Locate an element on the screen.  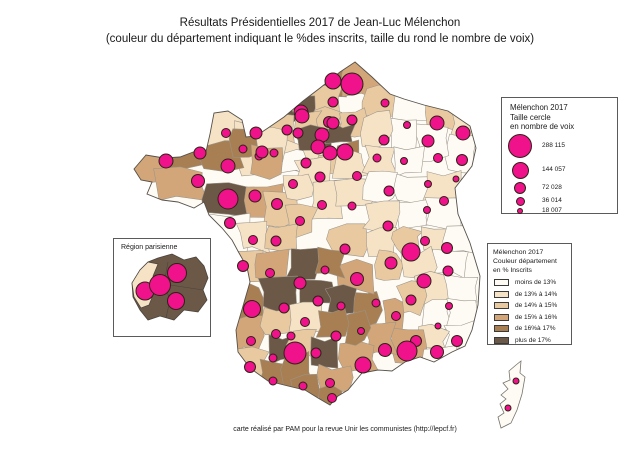
size-legend-value: 72 028 is located at coordinates (552, 187).